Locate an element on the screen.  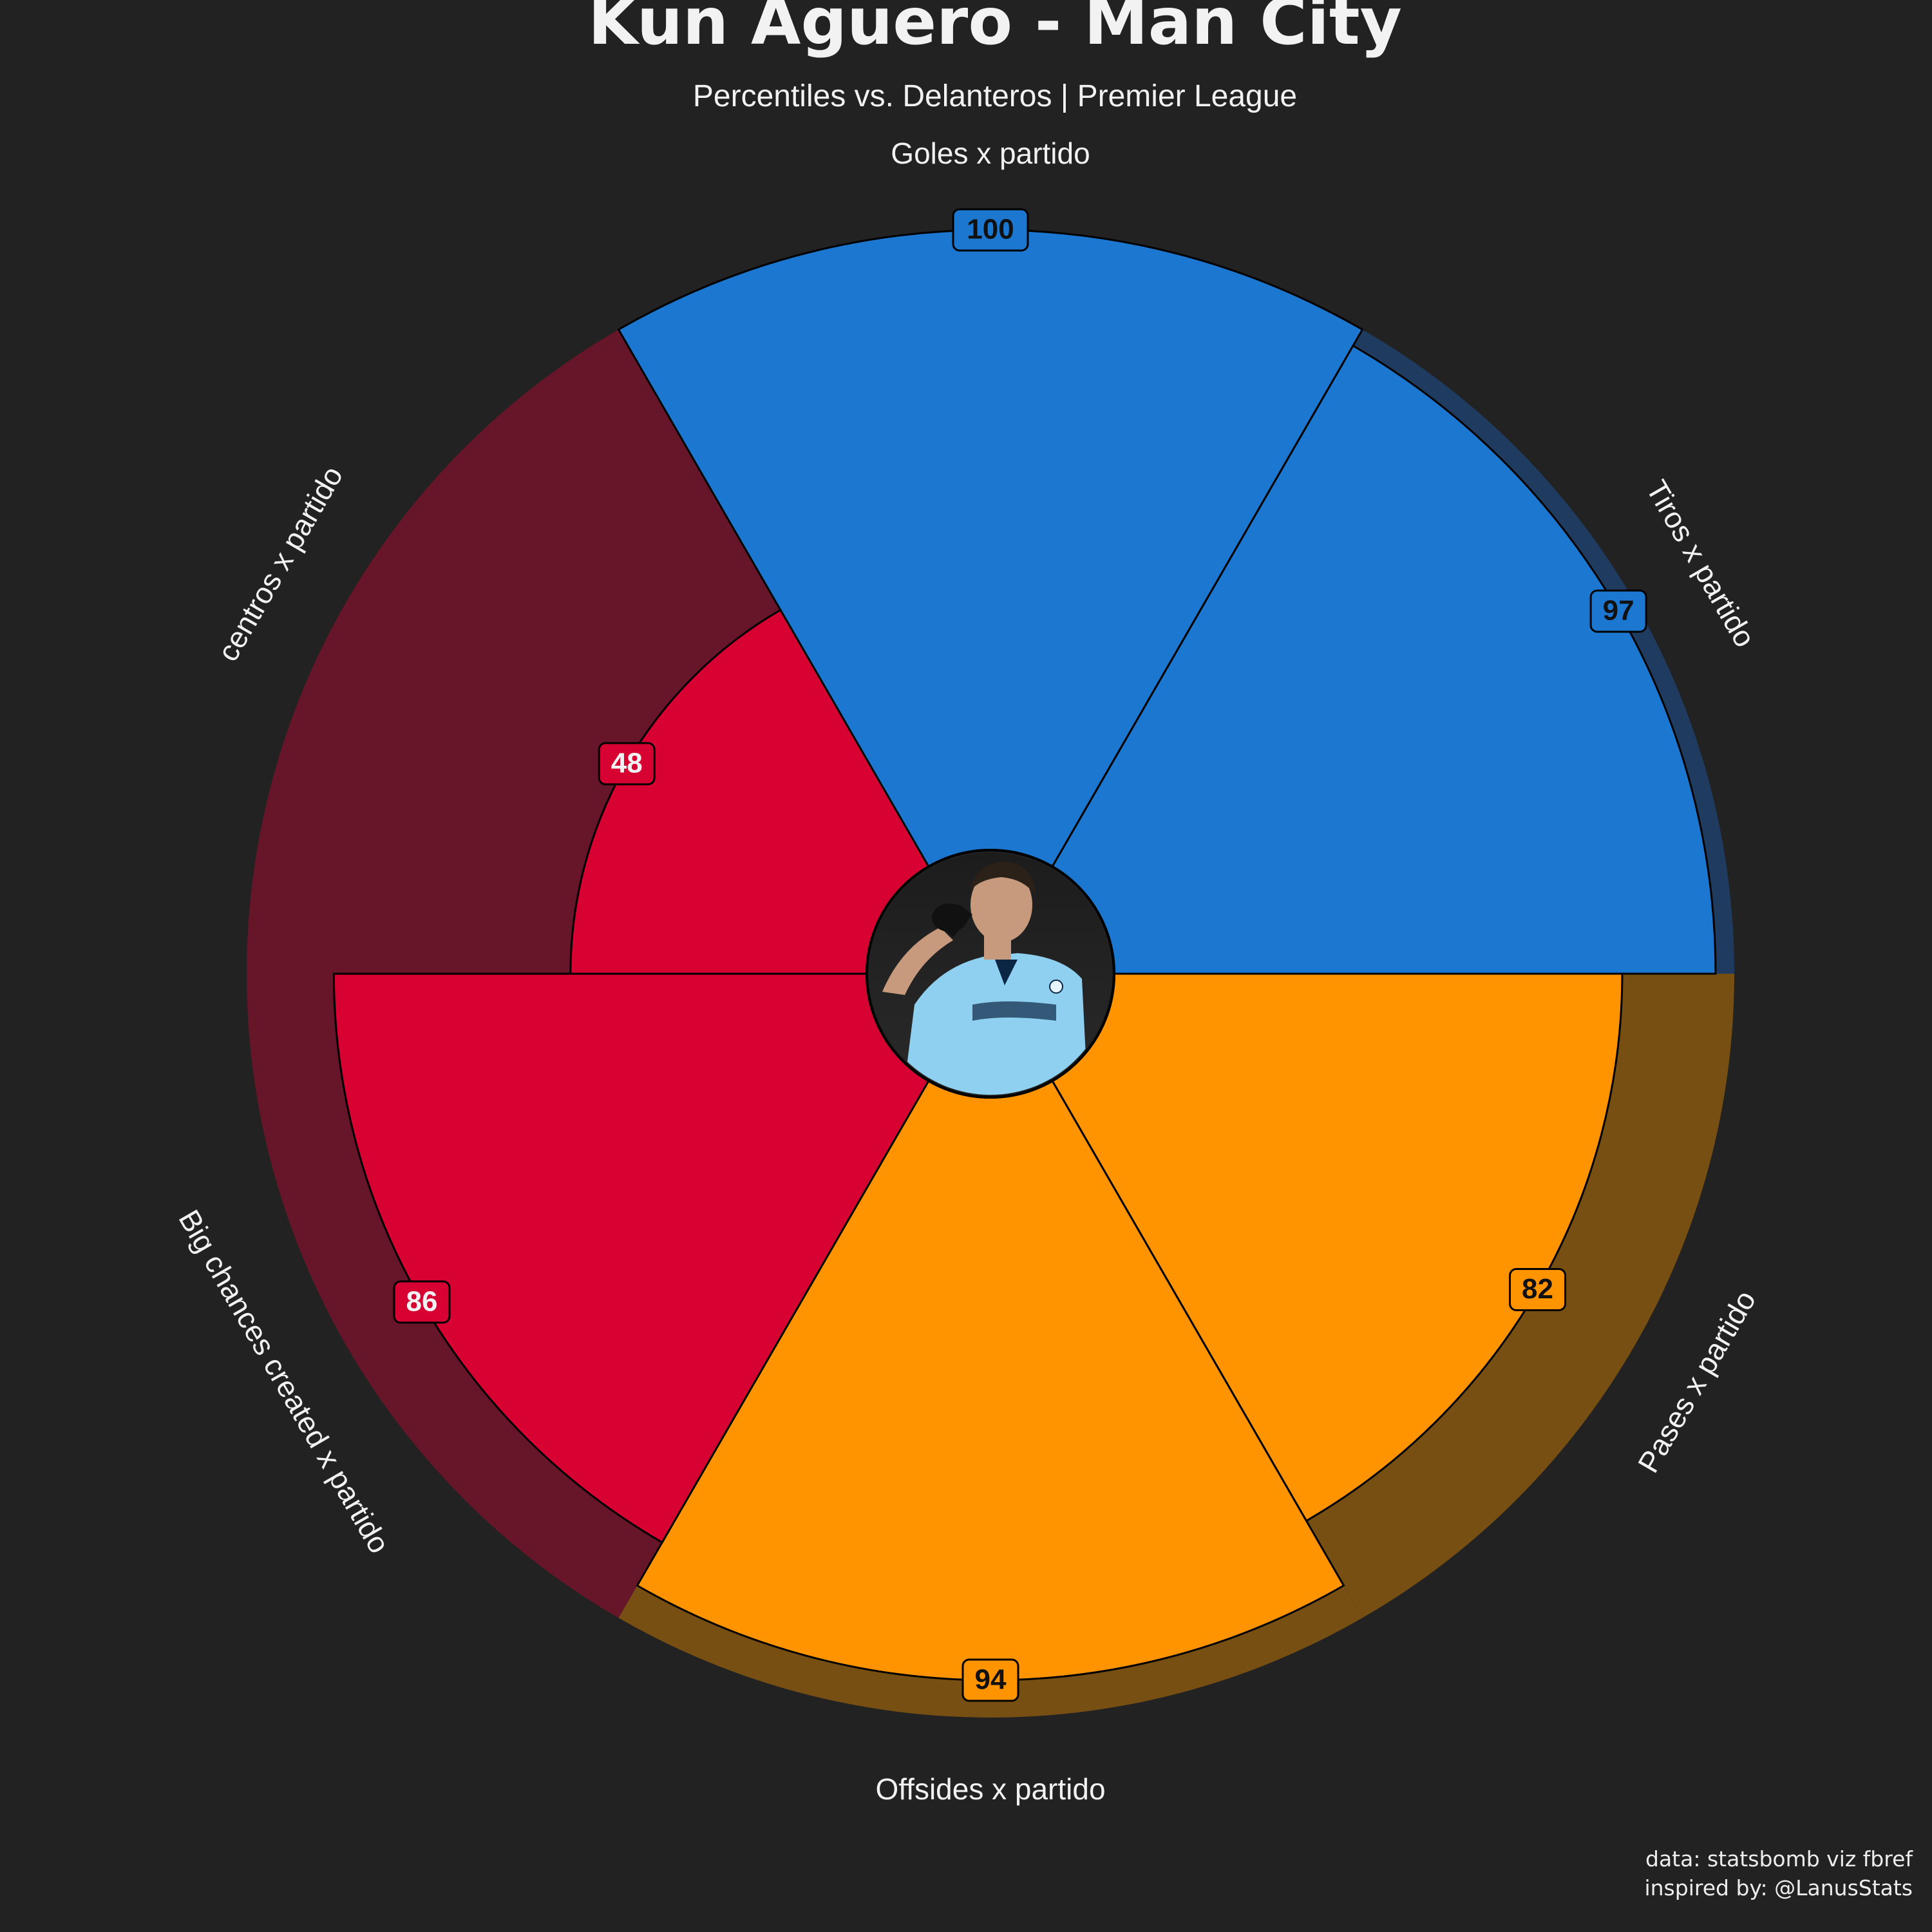
value-badge-centros-x-partido: 48 is located at coordinates (627, 764).